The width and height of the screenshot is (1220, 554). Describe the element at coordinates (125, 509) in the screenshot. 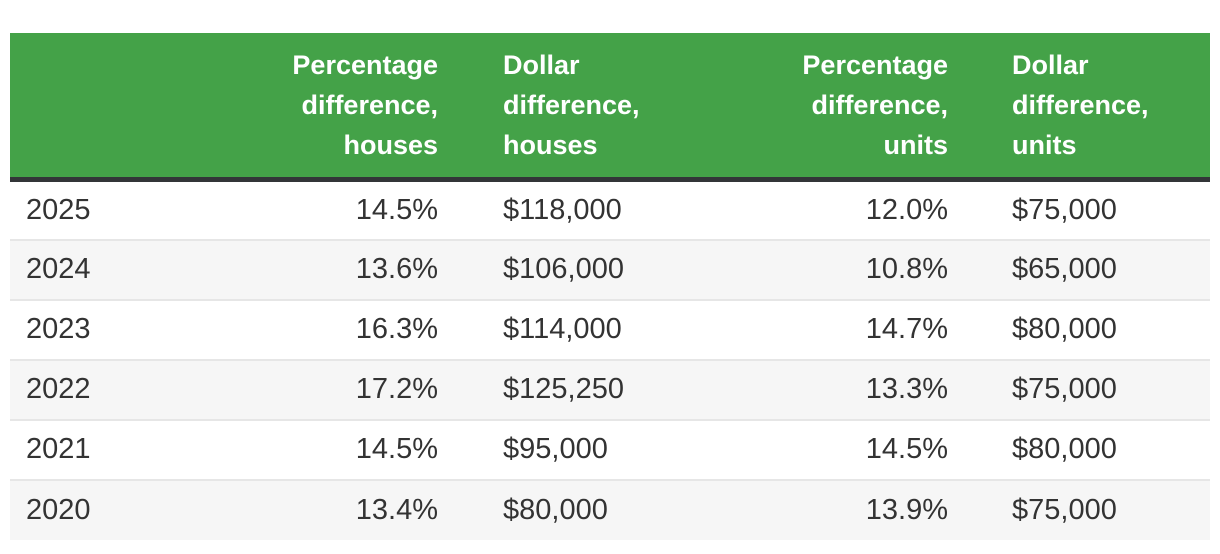

I see `row-year: 2020` at that location.